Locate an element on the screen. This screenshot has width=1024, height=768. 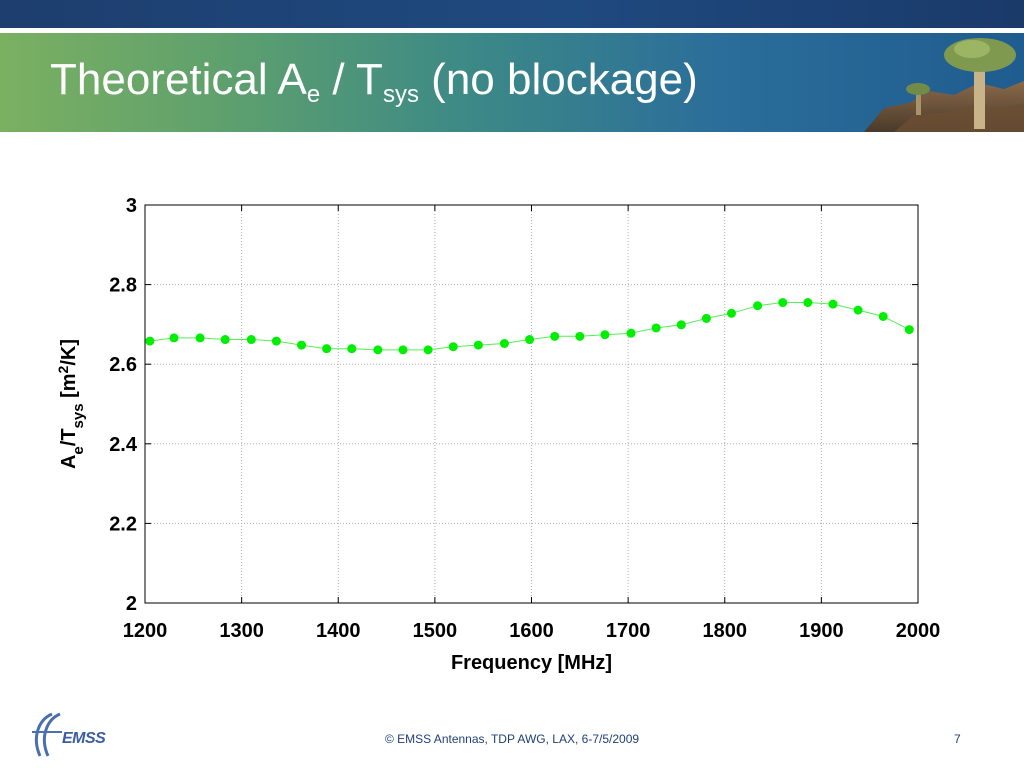
x-tick-label: 1400 is located at coordinates (338, 631).